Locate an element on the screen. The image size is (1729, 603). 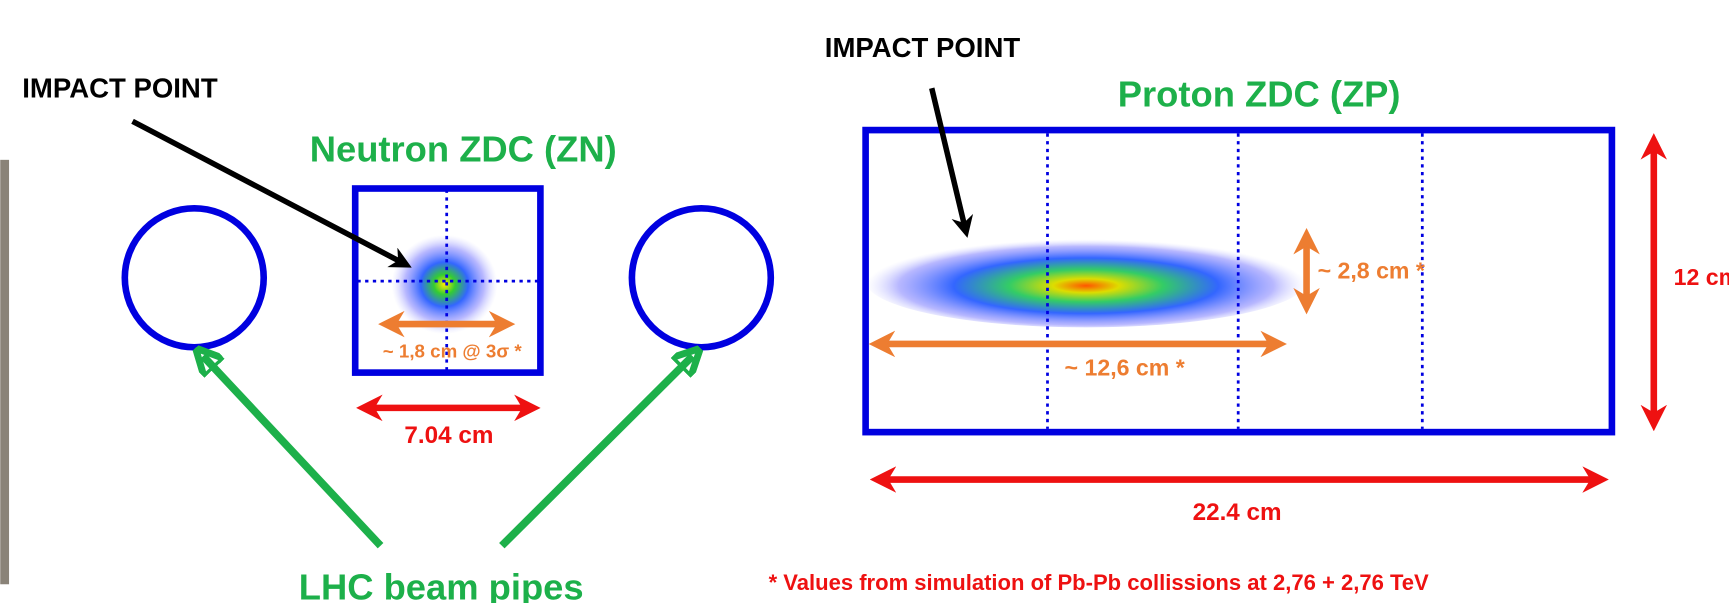
spot-length: ~ 12,6 cm * is located at coordinates (1125, 367).